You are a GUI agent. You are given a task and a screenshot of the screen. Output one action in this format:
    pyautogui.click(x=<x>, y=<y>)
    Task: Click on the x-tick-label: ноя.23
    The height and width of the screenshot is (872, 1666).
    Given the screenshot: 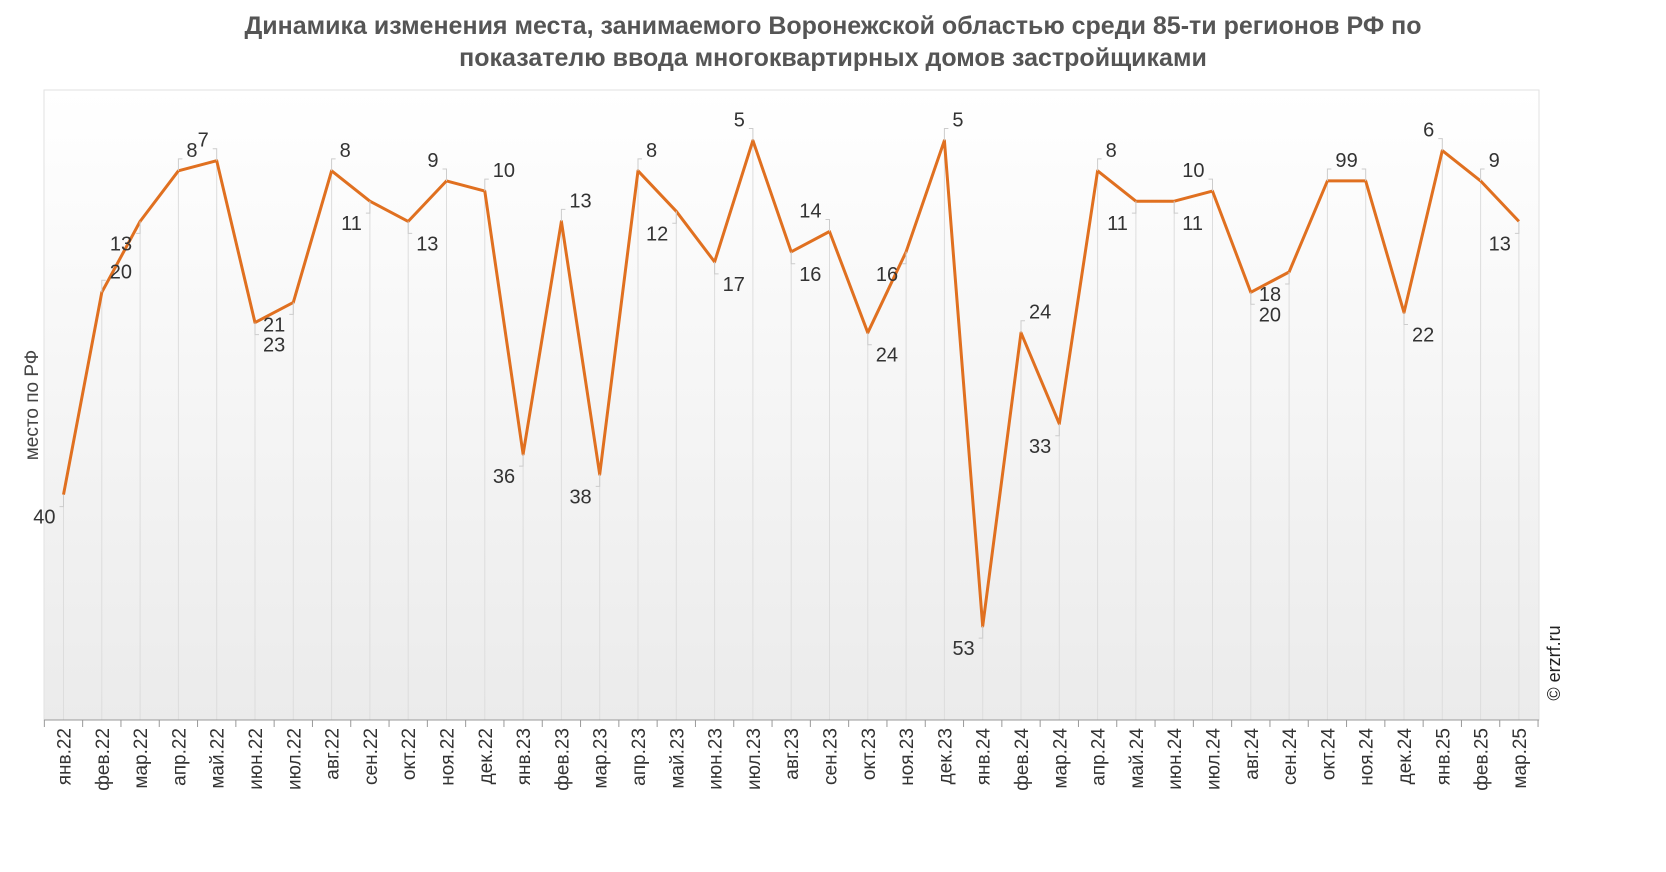 What is the action you would take?
    pyautogui.click(x=907, y=757)
    